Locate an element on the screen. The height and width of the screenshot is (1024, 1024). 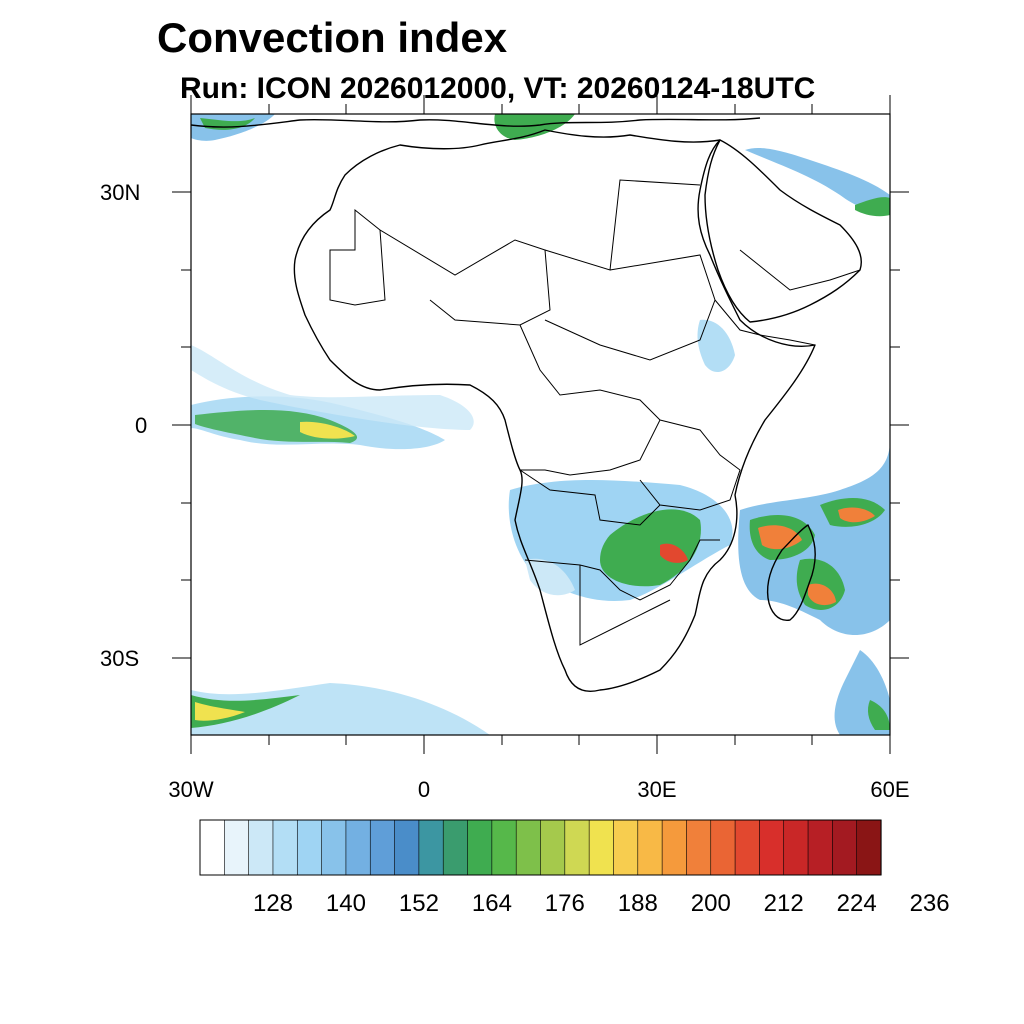
colorbar-tick-label: 200 is located at coordinates (710, 903).